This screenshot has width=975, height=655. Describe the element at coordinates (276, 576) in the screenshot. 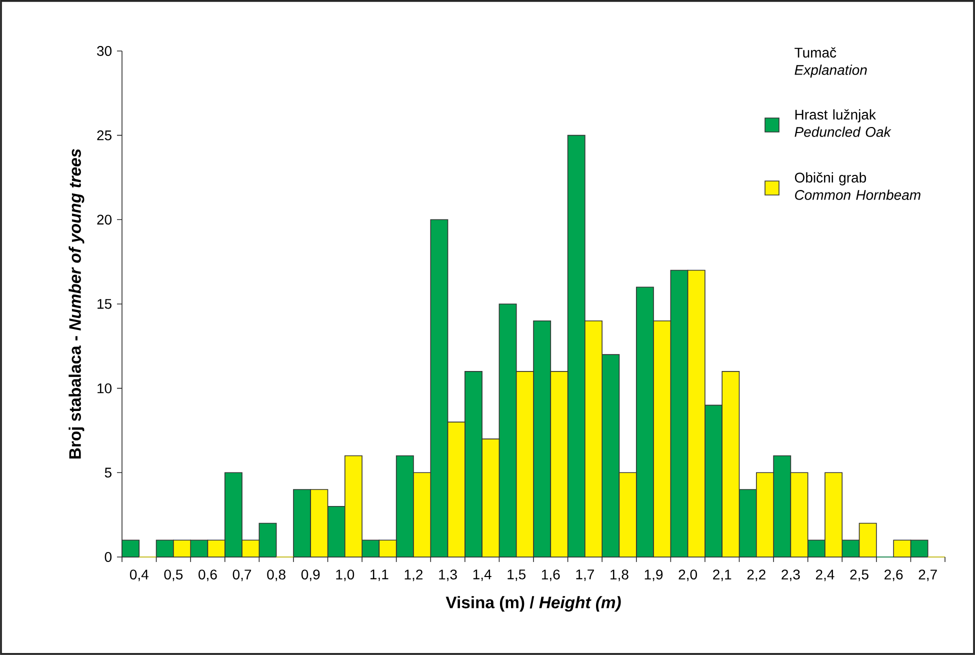

I see `x-tick-label: 0,8` at that location.